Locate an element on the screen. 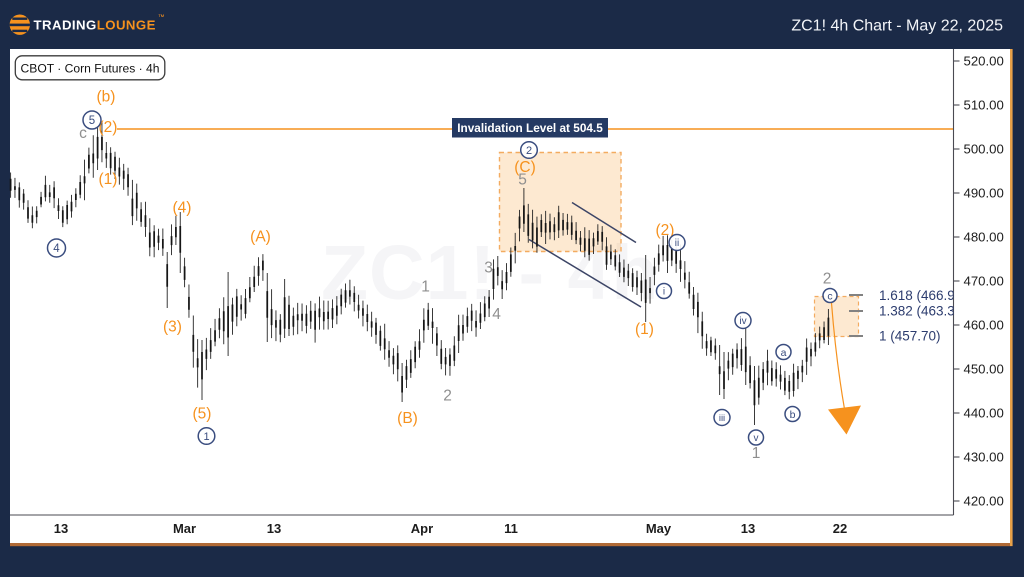  svg-text: (B) is located at coordinates (407, 418).